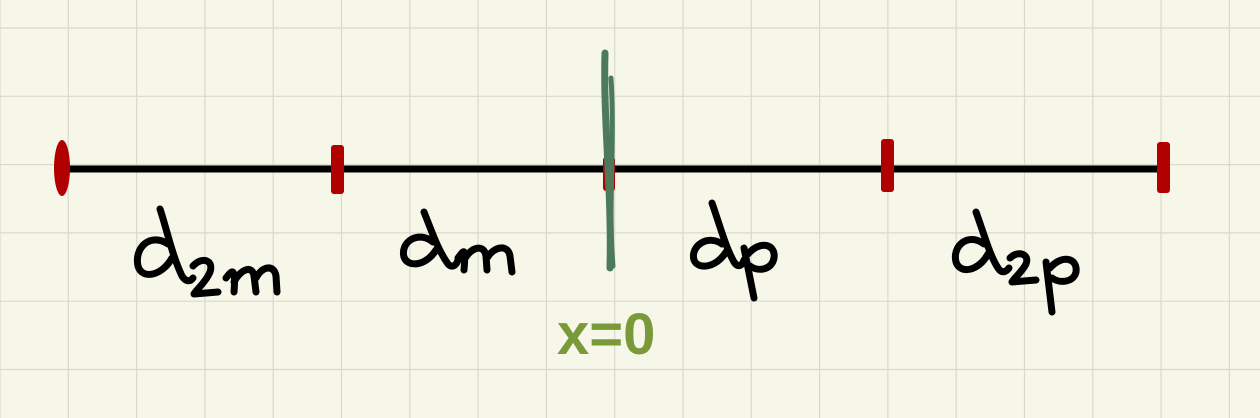 Image resolution: width=1260 pixels, height=418 pixels. What do you see at coordinates (606, 334) in the screenshot?
I see `origin-label: x=0` at bounding box center [606, 334].